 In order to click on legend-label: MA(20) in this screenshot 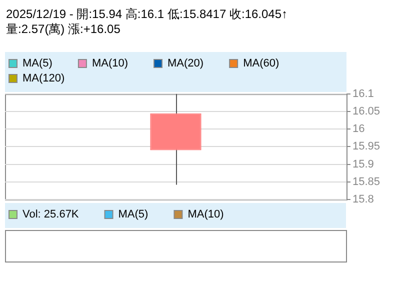, I will do `click(197, 64)`.